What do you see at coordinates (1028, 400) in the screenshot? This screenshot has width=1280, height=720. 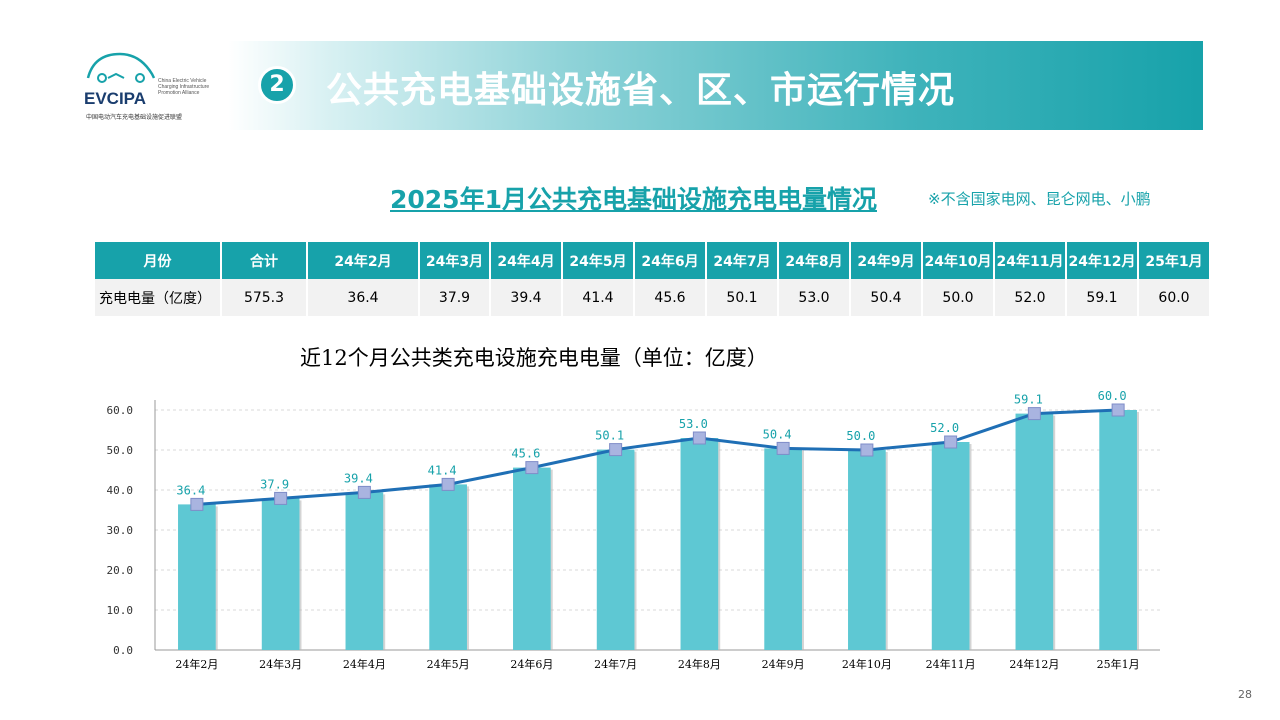 I see `data-label: 59.1` at bounding box center [1028, 400].